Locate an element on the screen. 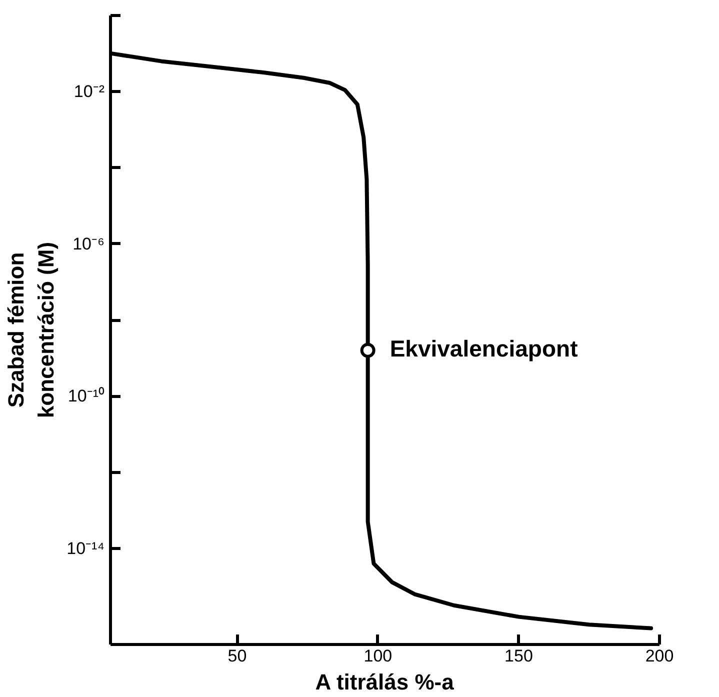 Image resolution: width=719 pixels, height=697 pixels. y-tick-label: 10⁻¹⁰ is located at coordinates (86, 396).